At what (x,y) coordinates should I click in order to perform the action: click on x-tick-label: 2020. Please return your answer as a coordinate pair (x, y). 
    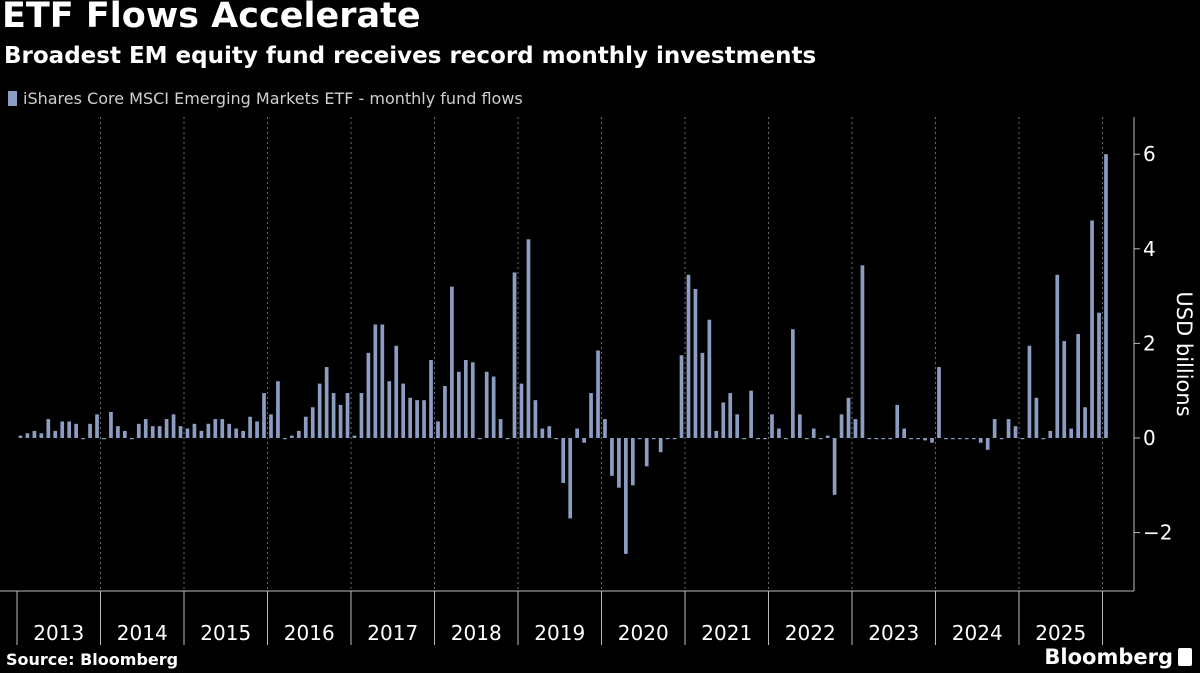
    Looking at the image, I should click on (643, 633).